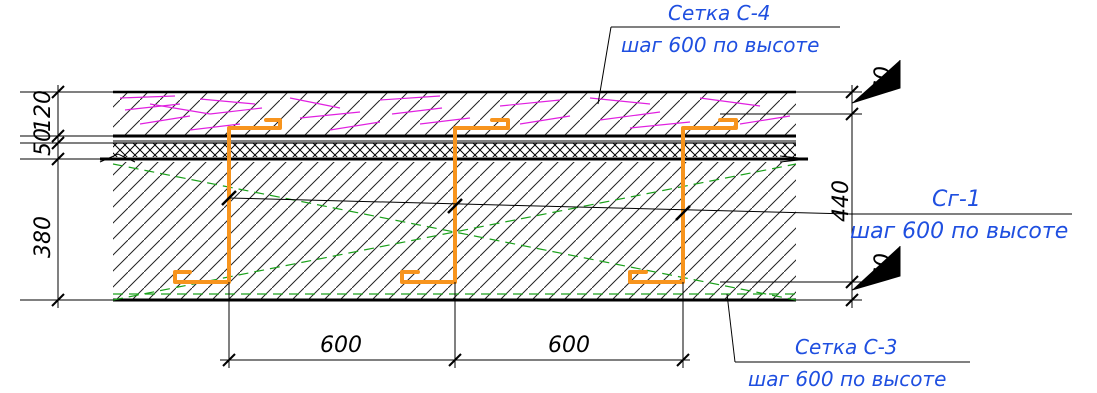 Image resolution: width=1097 pixels, height=393 pixels. What do you see at coordinates (43, 142) in the screenshot?
I see `dim-label-50: 50` at bounding box center [43, 142].